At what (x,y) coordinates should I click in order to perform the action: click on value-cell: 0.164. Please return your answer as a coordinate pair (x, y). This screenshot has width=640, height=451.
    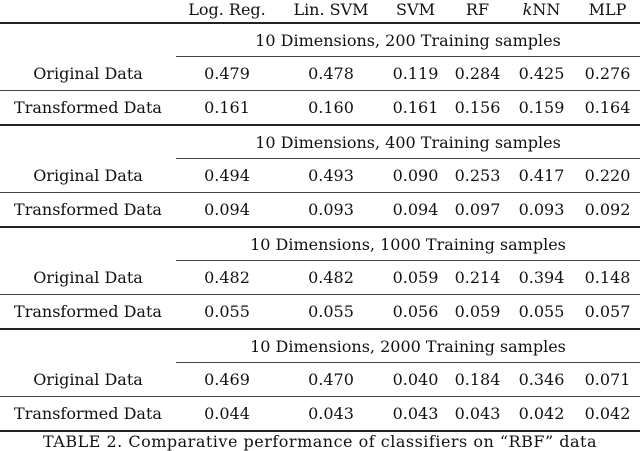
    Looking at the image, I should click on (607, 108).